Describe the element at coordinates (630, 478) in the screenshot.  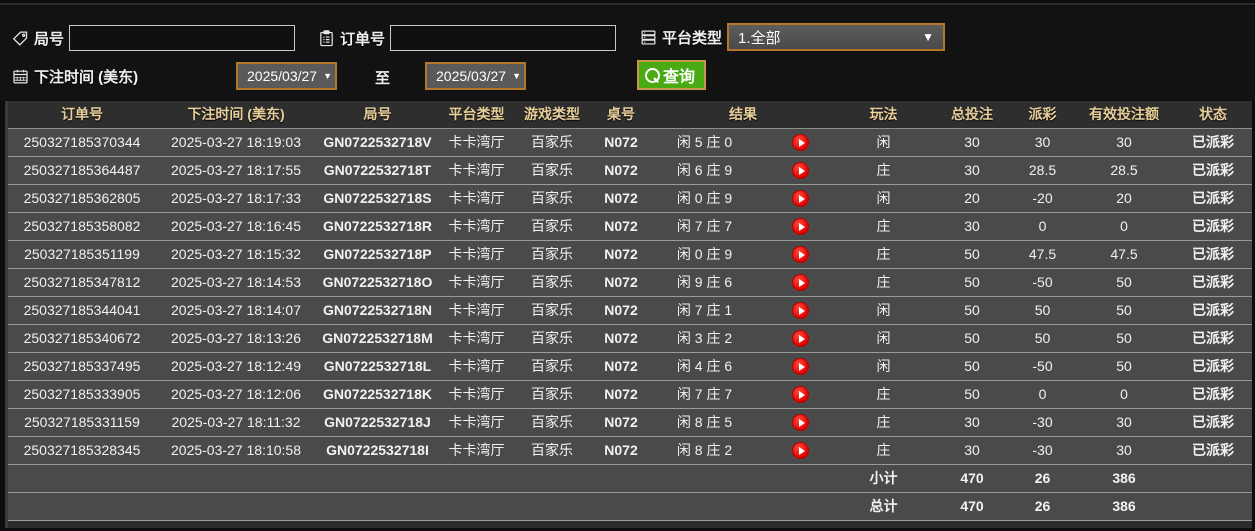
I see `summary-row: 小计 470 26 386` at that location.